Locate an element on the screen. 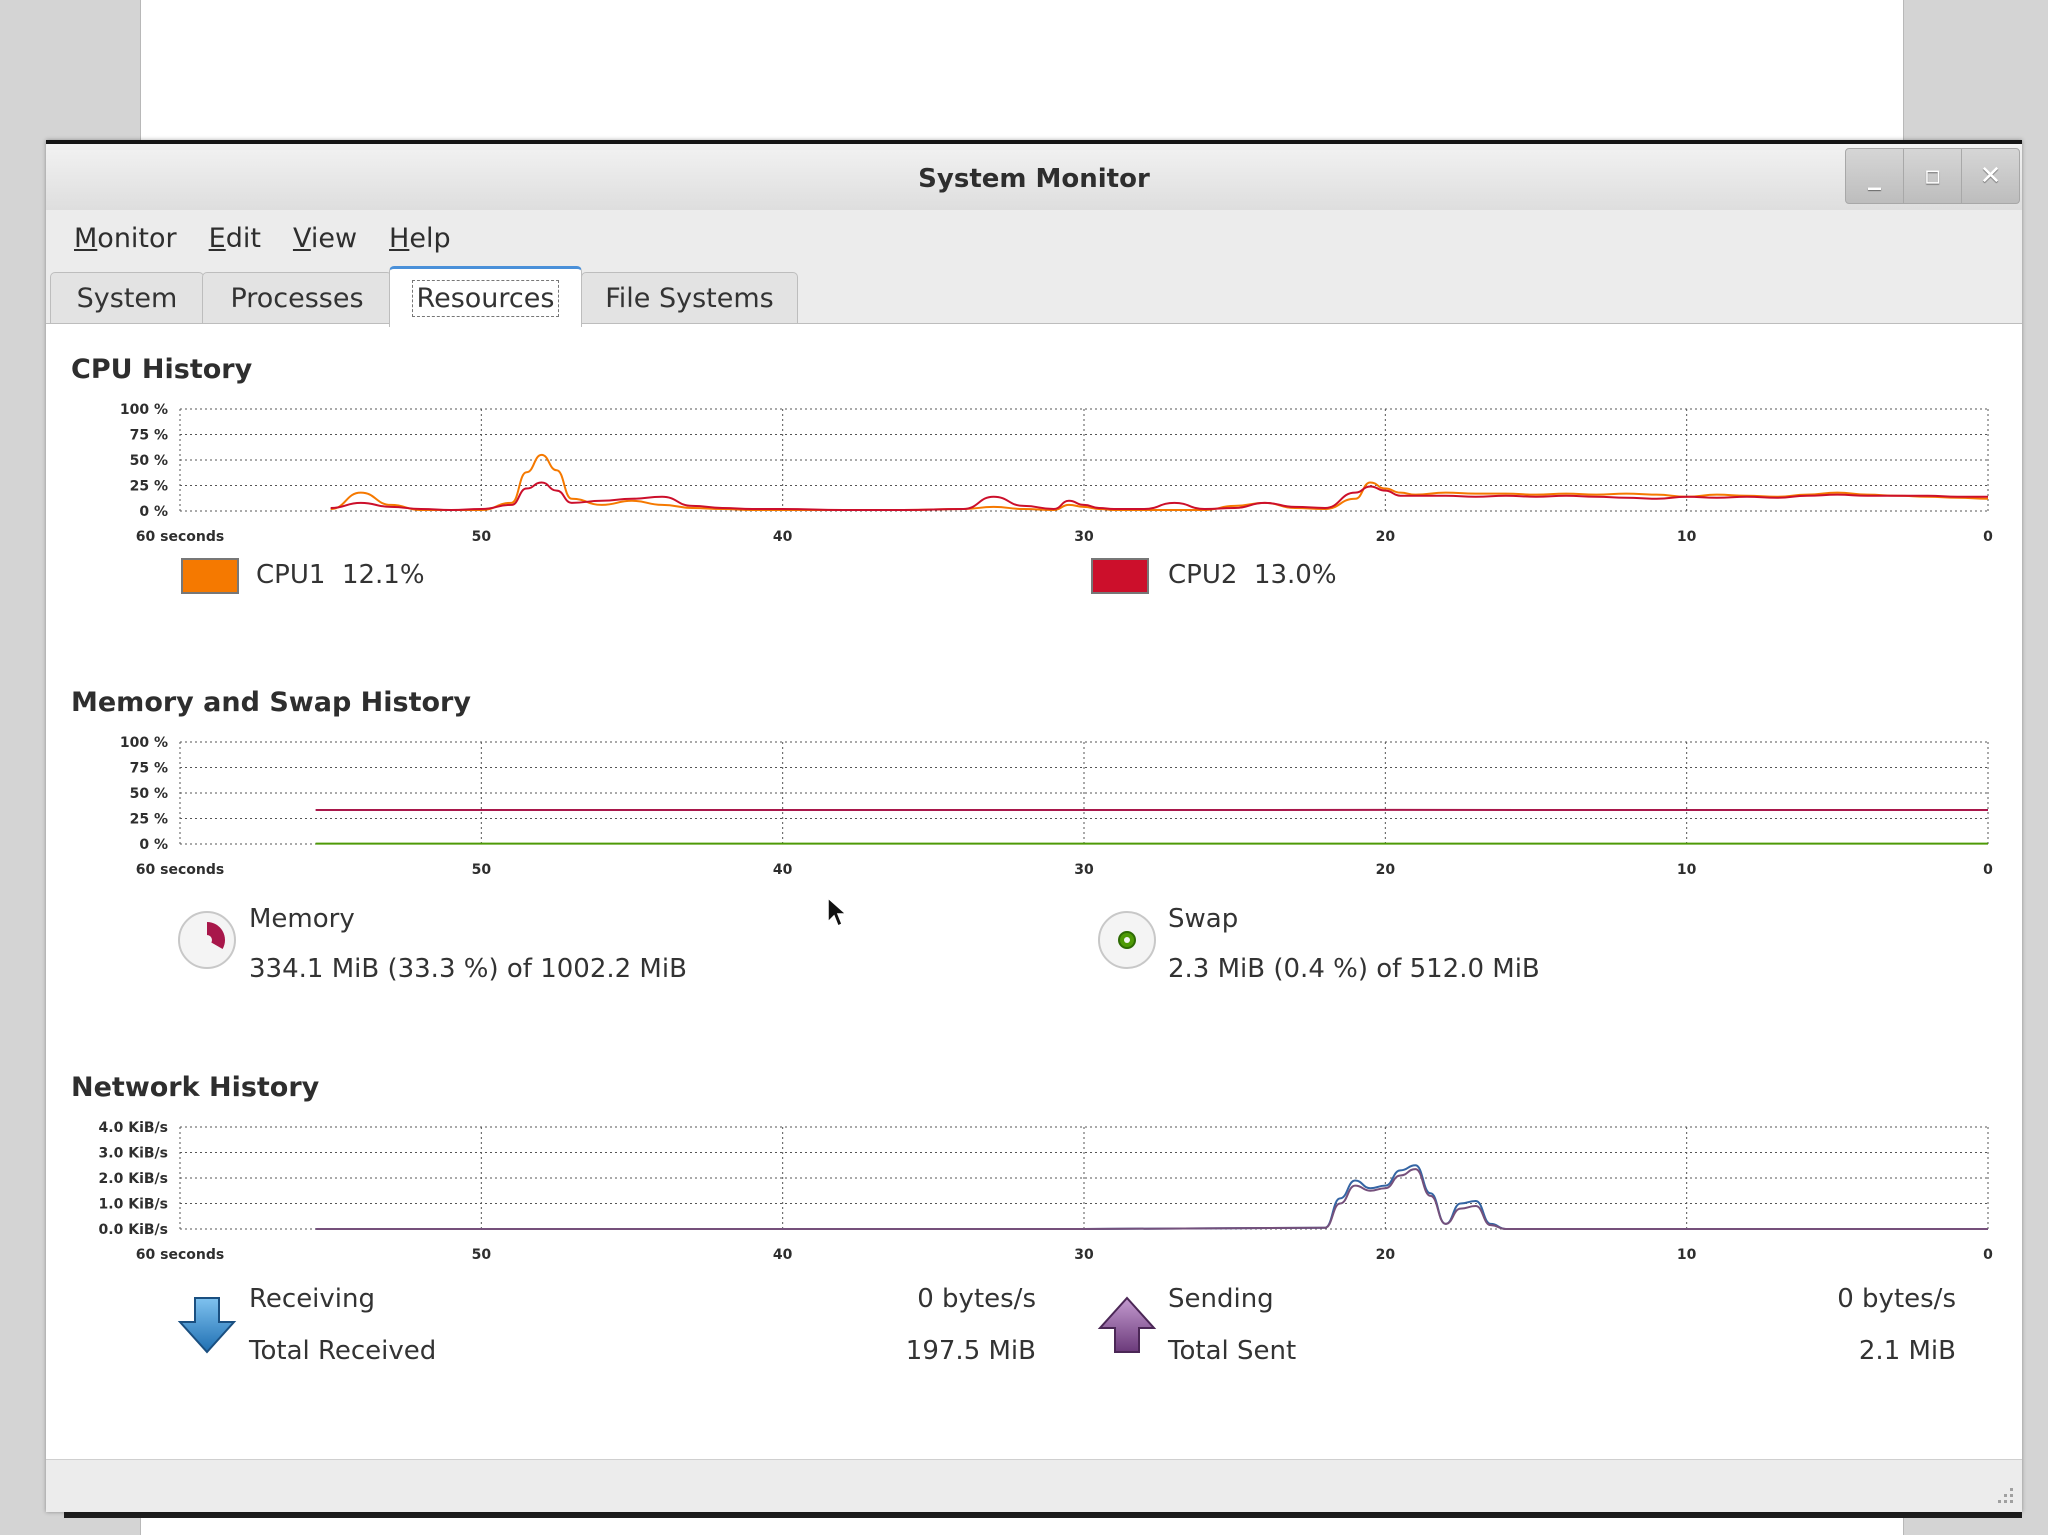  mouse-cursor-icon is located at coordinates (837, 912).